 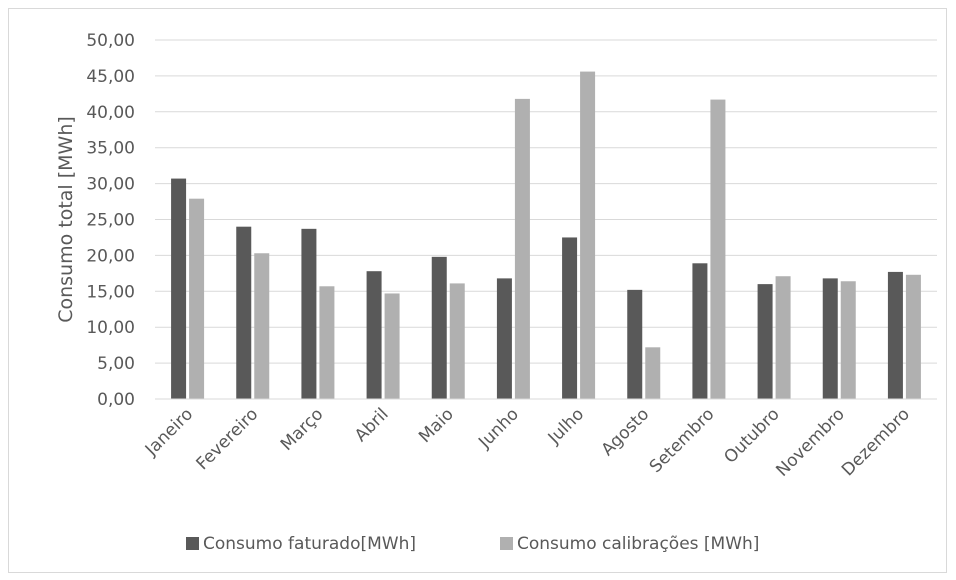 What do you see at coordinates (110, 77) in the screenshot?
I see `y-tick-label: 45,00` at bounding box center [110, 77].